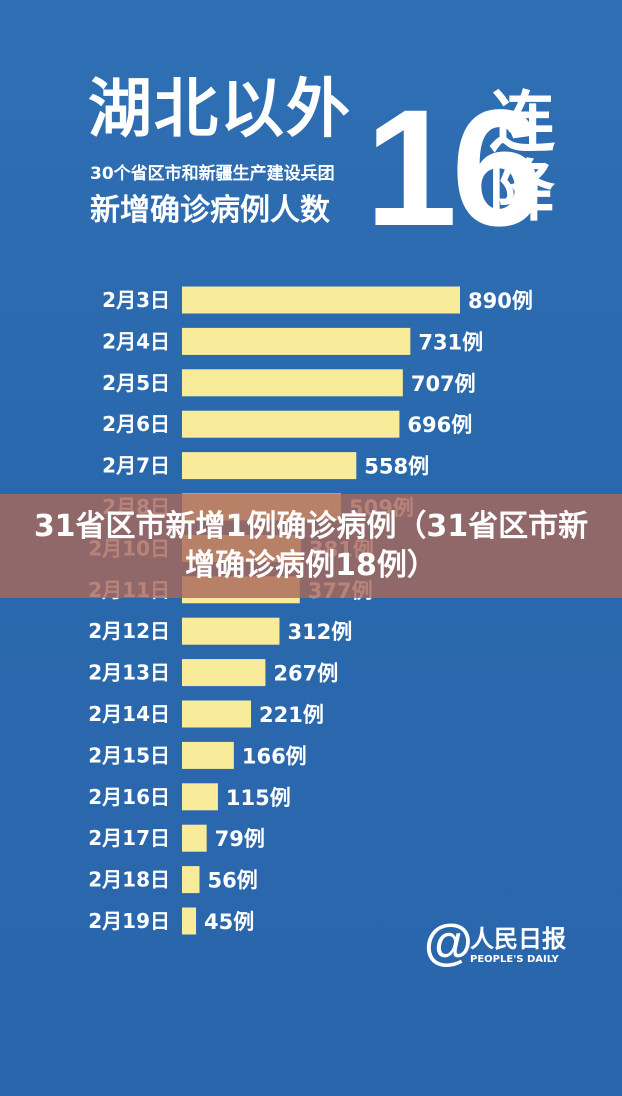 The width and height of the screenshot is (622, 1096). What do you see at coordinates (439, 425) in the screenshot?
I see `data-label: 696例` at bounding box center [439, 425].